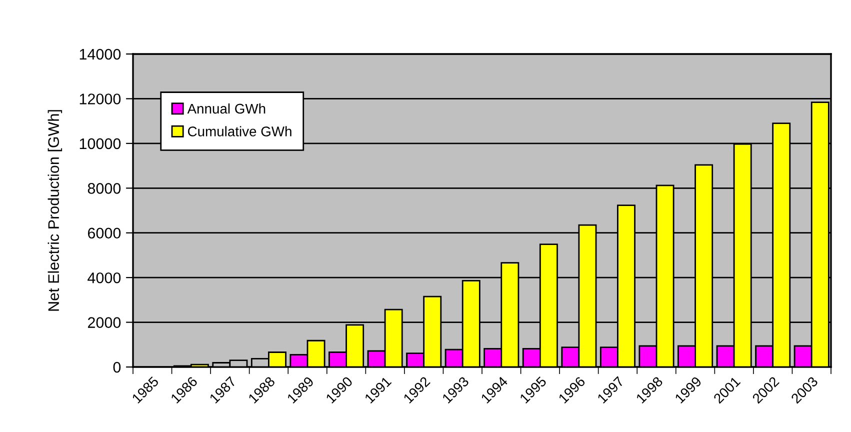 This screenshot has height=432, width=851. I want to click on y-tick-label: 10000, so click(100, 144).